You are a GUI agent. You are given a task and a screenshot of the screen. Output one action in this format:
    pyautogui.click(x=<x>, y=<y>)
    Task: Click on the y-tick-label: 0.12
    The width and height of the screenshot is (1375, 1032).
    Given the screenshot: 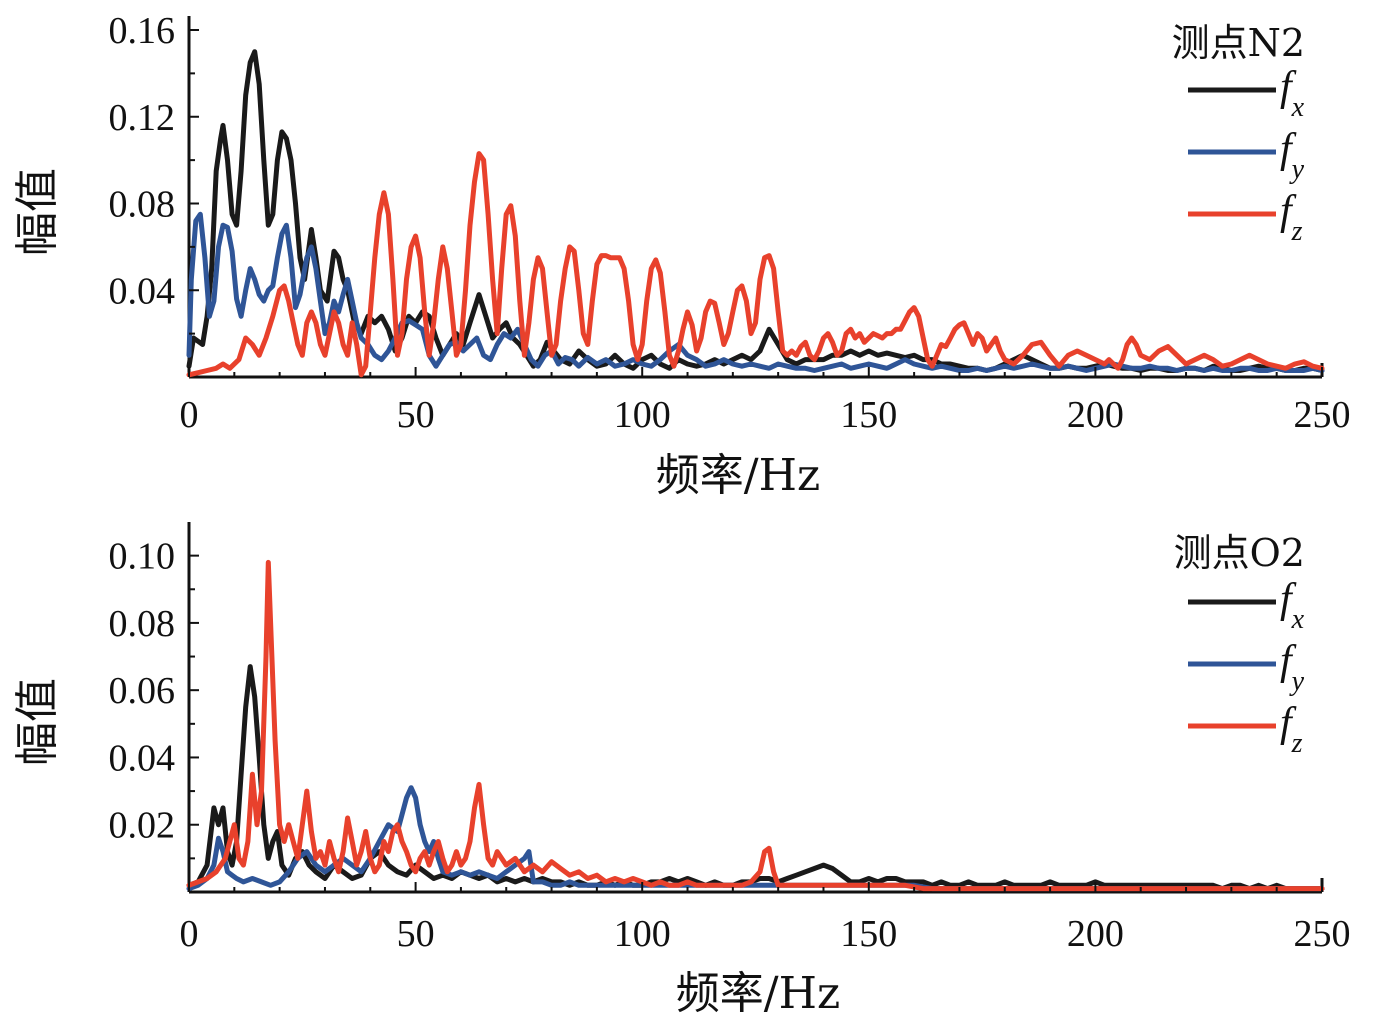 What is the action you would take?
    pyautogui.click(x=142, y=118)
    